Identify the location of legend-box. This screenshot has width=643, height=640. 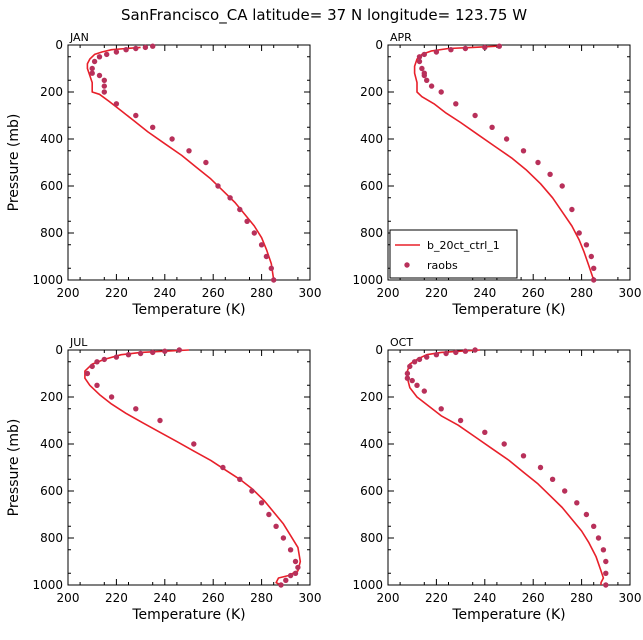
(453, 254).